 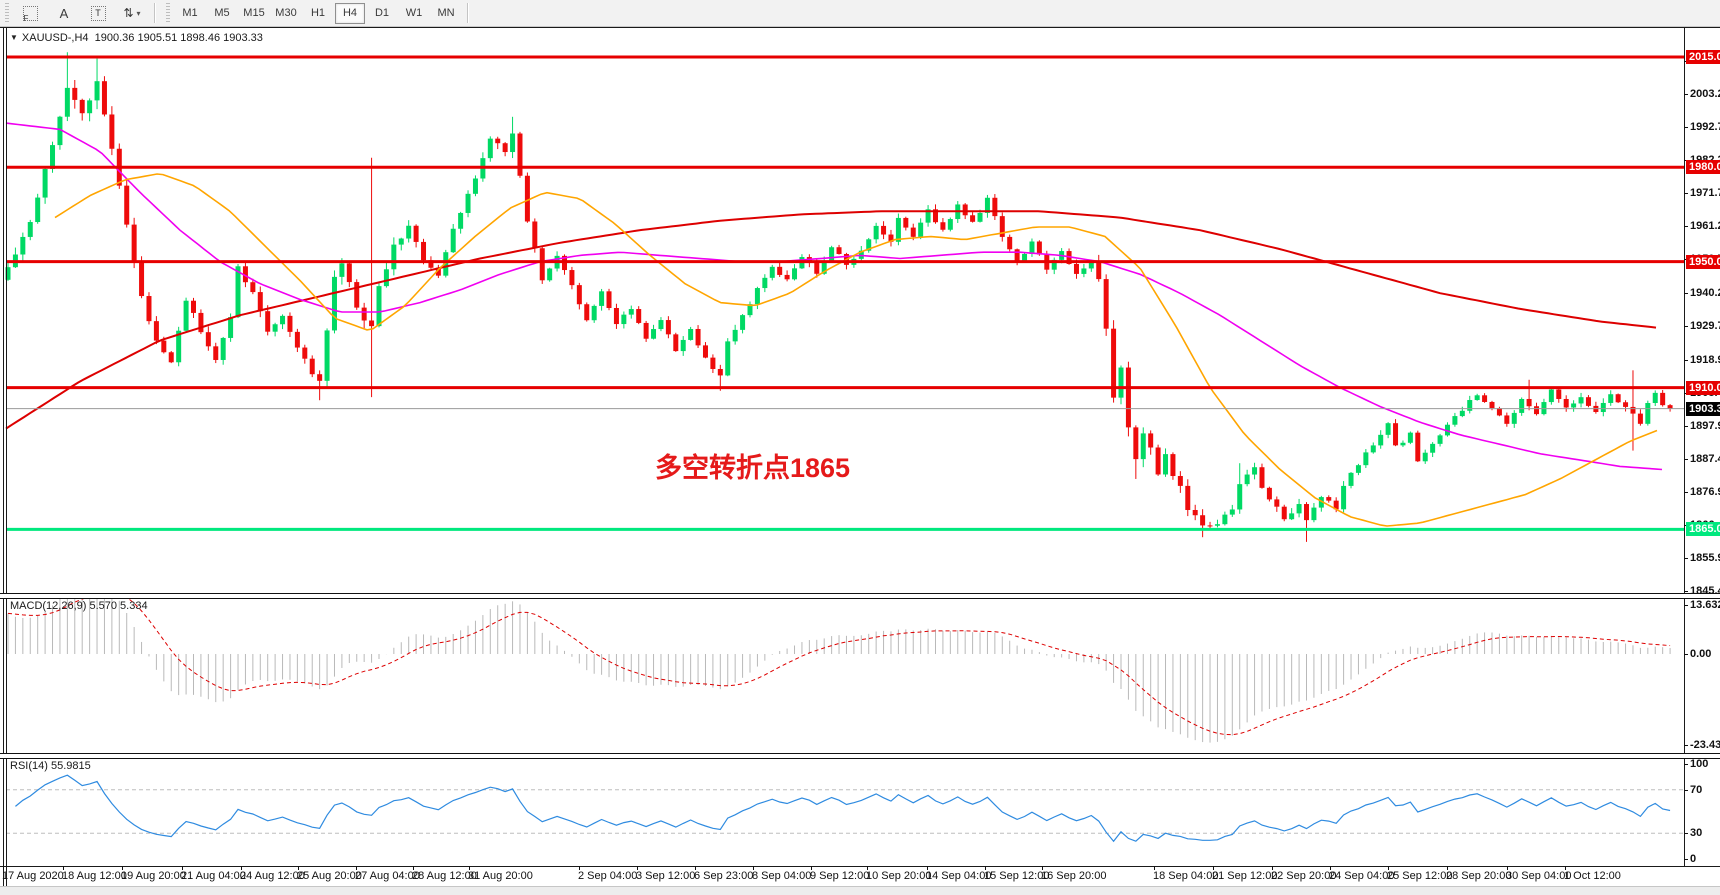 I want to click on time-label: 6 Sep 23:00, so click(x=724, y=876).